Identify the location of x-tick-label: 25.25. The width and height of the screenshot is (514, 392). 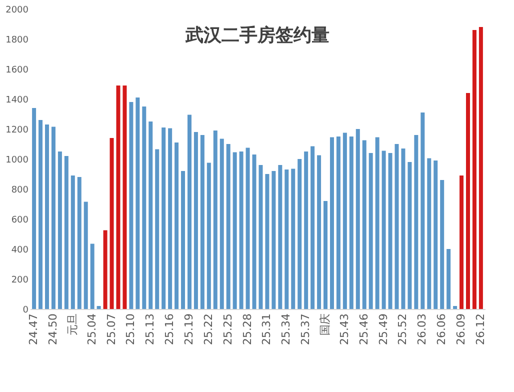
(227, 329).